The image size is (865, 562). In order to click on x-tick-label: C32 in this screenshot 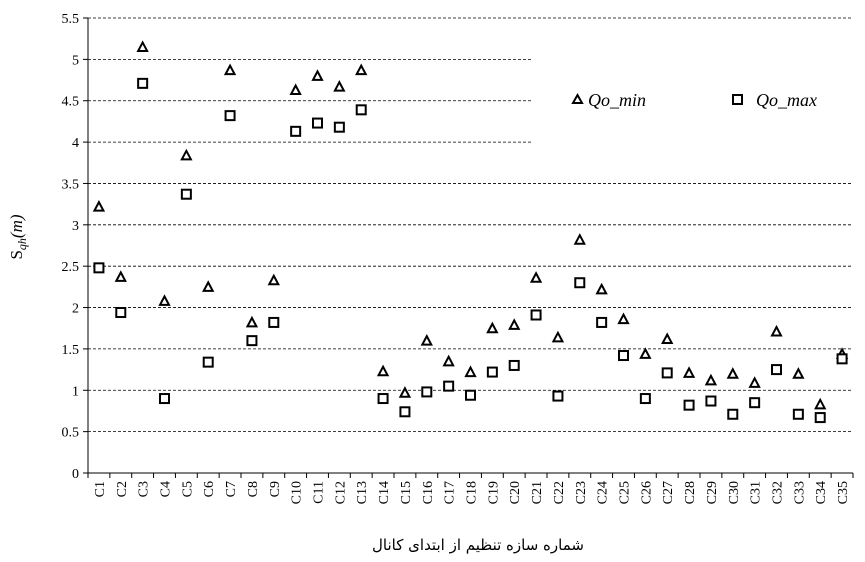, I will do `click(778, 492)`.